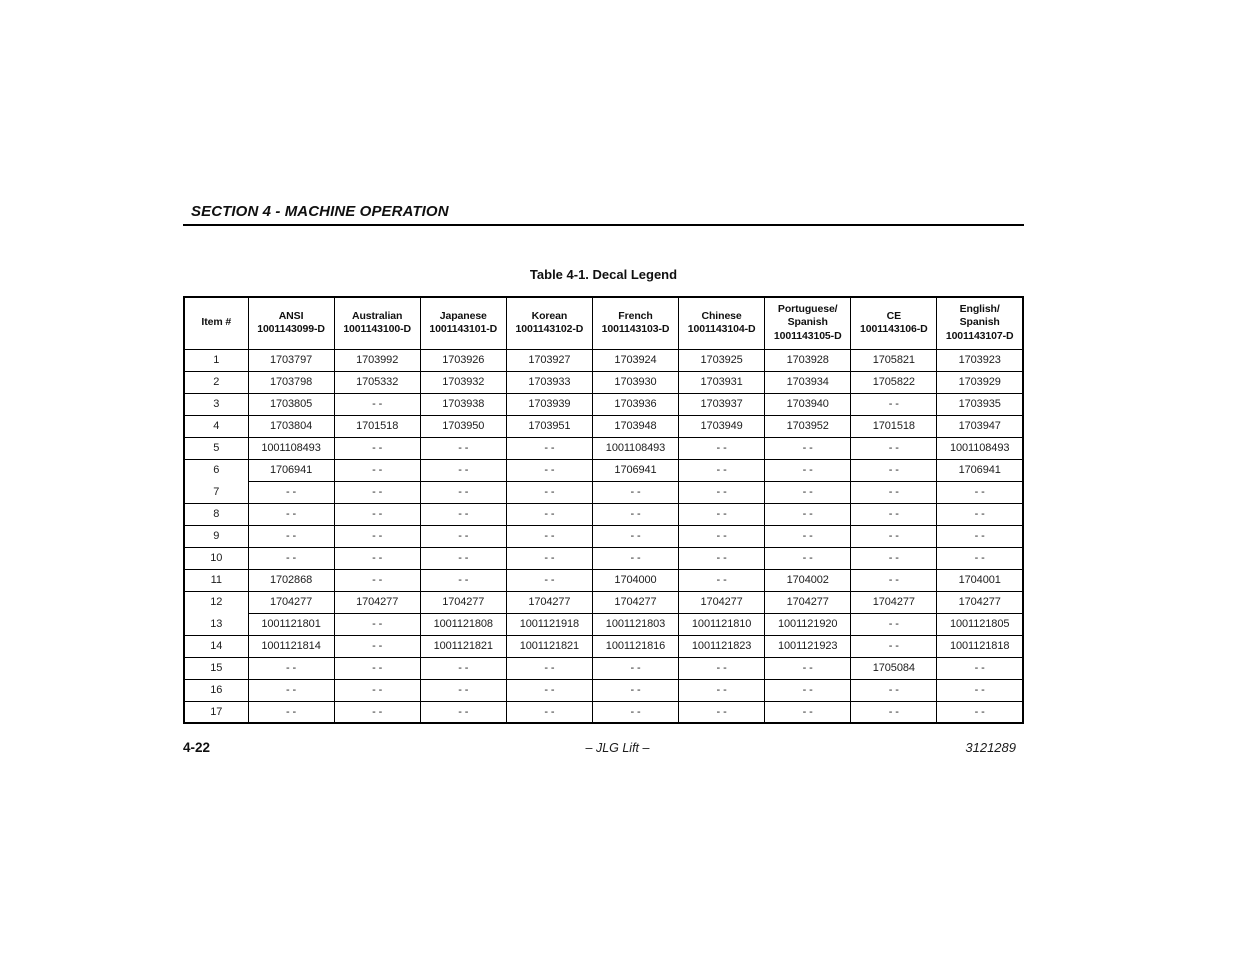  Describe the element at coordinates (291, 448) in the screenshot. I see `part-number-cell: 1001108493` at that location.